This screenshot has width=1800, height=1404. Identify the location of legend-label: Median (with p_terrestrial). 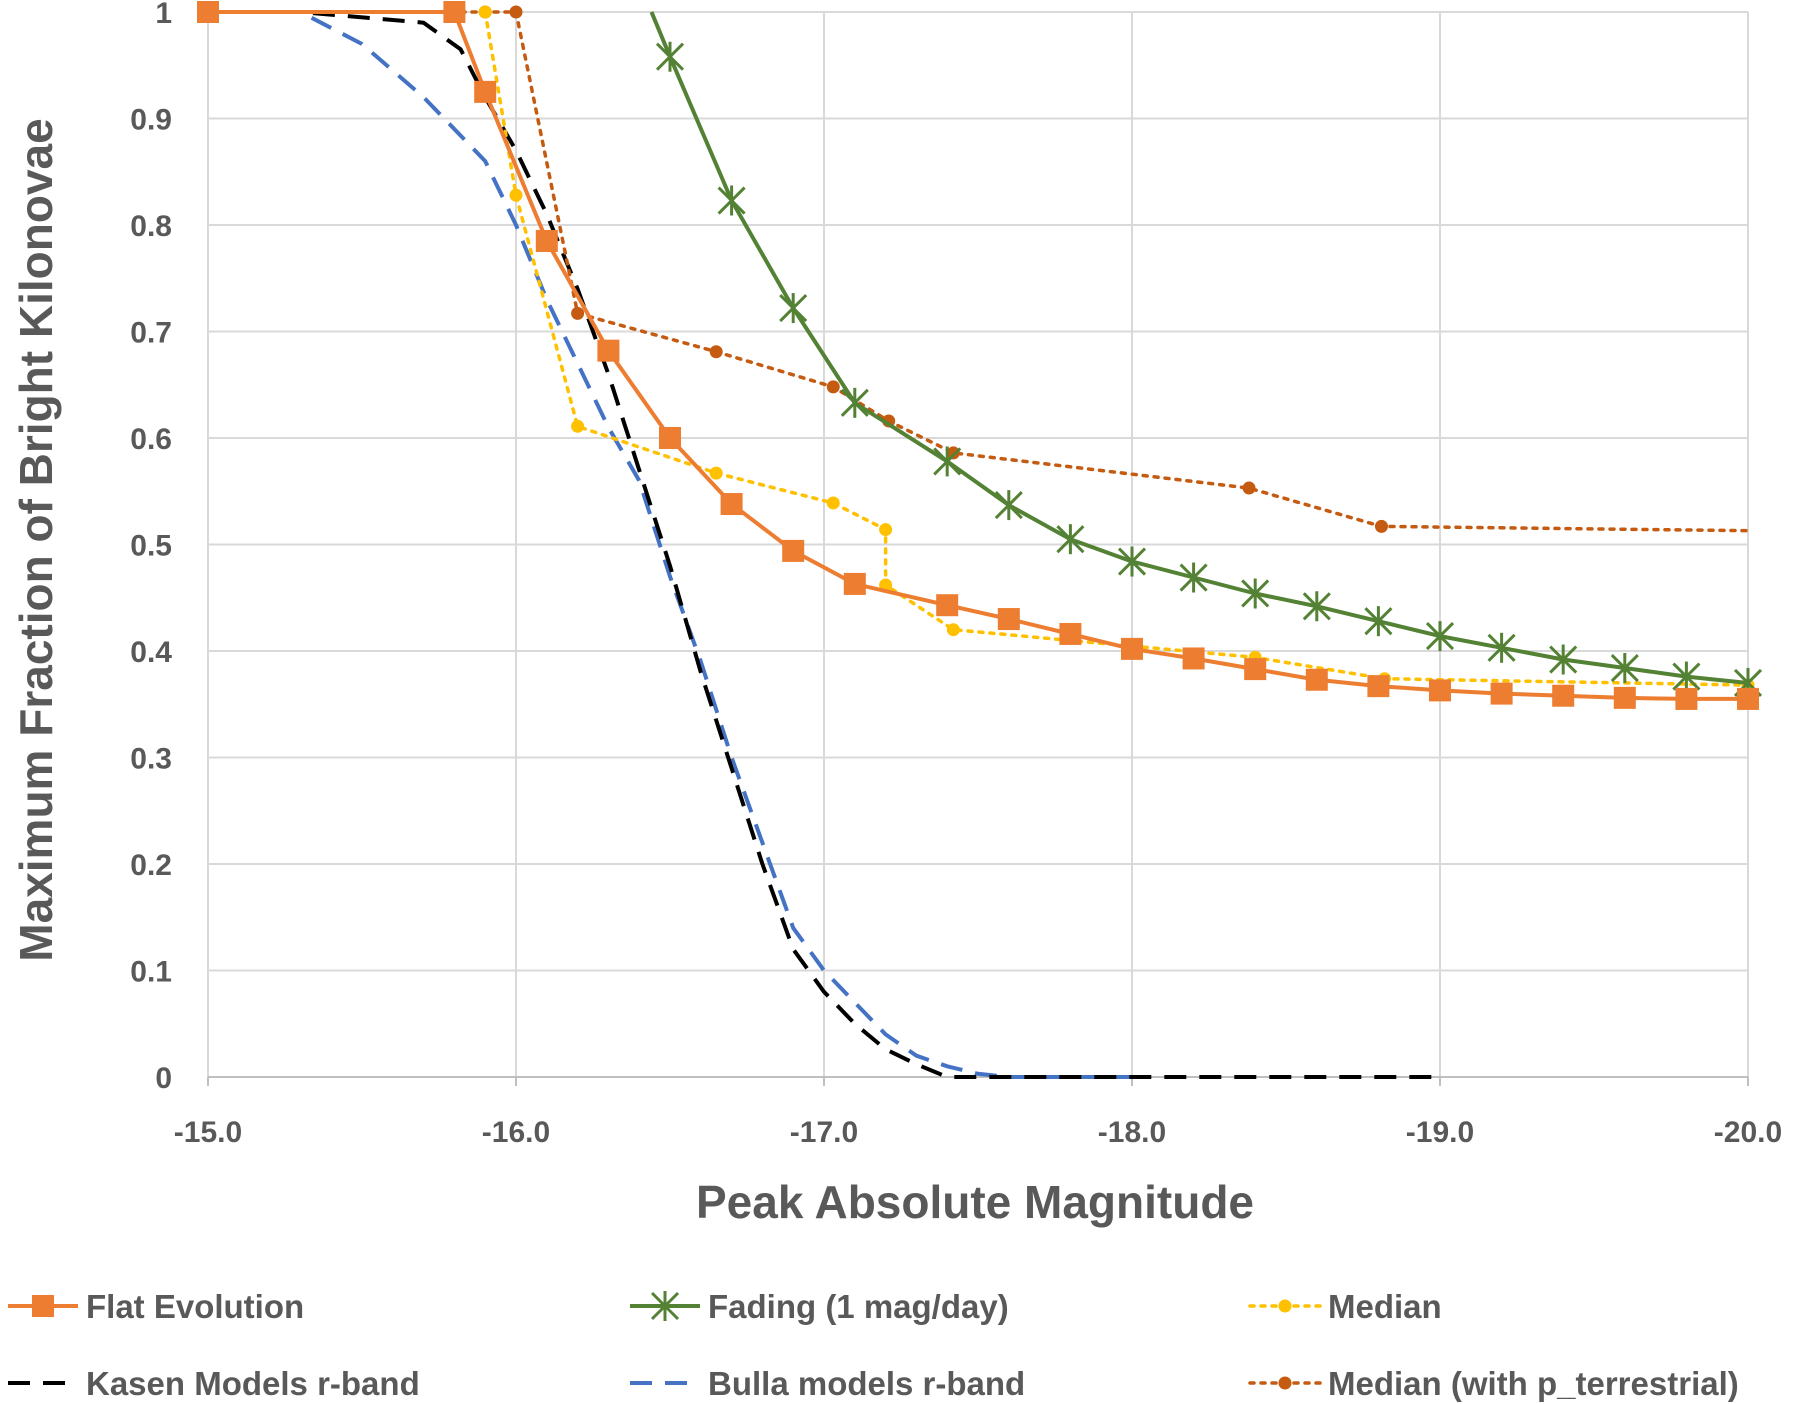
(1533, 1383).